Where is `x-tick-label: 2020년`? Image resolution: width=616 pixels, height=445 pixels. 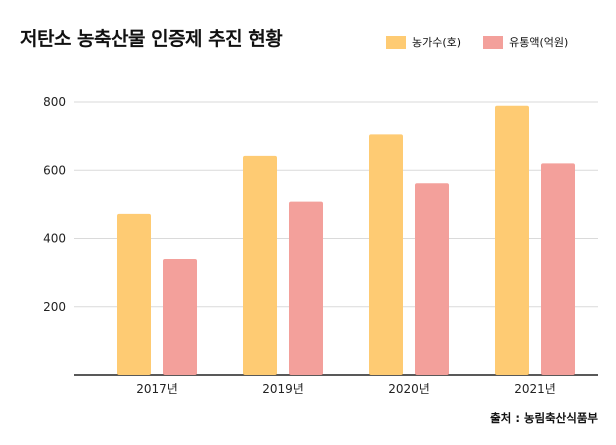
x-tick-label: 2020년 is located at coordinates (409, 389).